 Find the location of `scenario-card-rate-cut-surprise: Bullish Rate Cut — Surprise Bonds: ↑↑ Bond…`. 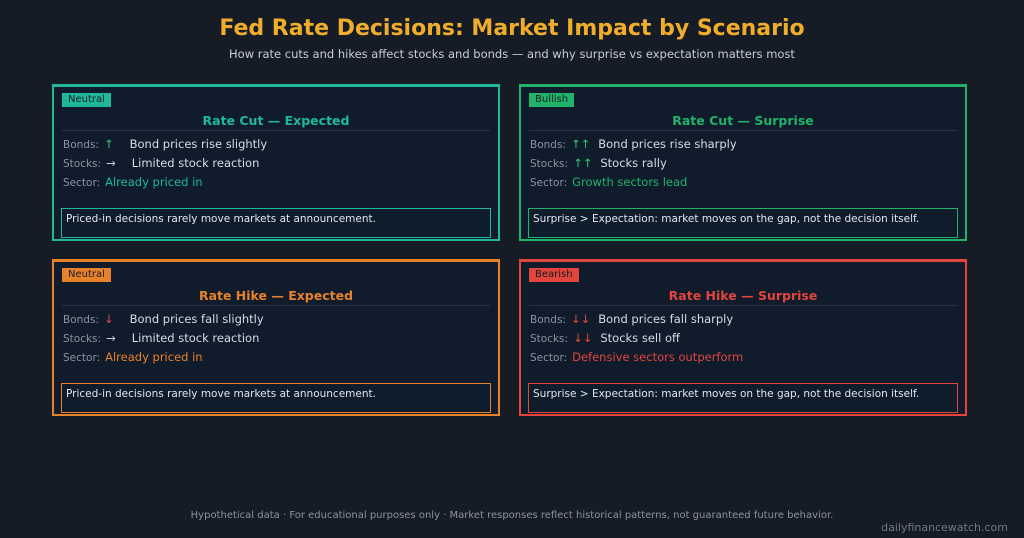

scenario-card-rate-cut-surprise: Bullish Rate Cut — Surprise Bonds: ↑↑ Bond… is located at coordinates (743, 162).